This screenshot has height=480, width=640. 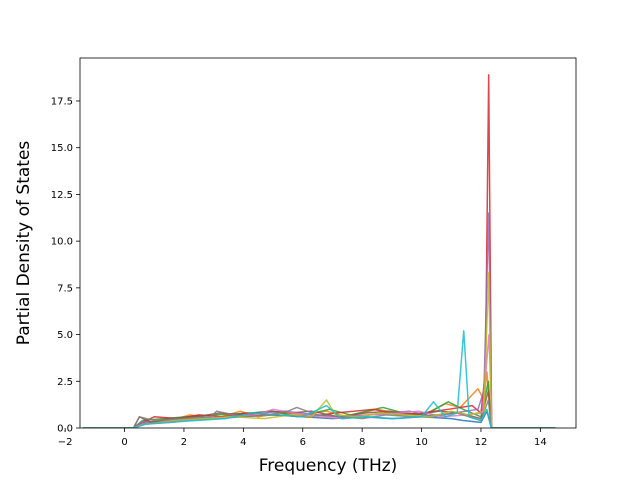 I want to click on x-tick-label: 4, so click(x=243, y=442).